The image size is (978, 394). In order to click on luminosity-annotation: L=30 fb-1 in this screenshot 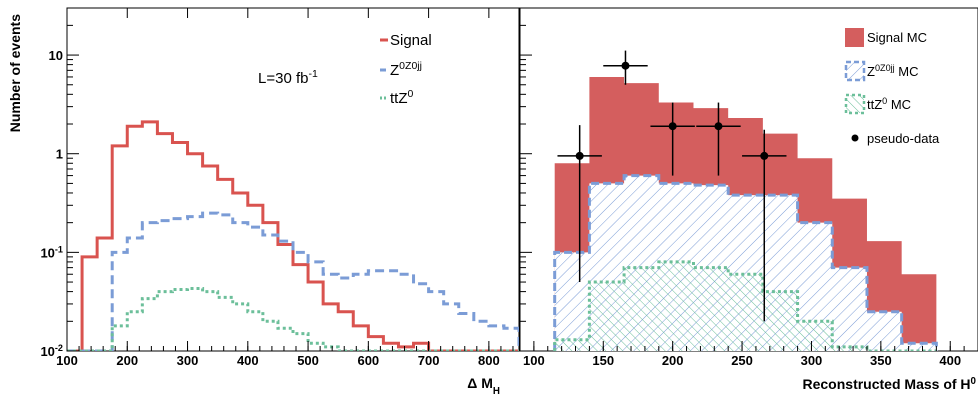, I will do `click(288, 77)`.